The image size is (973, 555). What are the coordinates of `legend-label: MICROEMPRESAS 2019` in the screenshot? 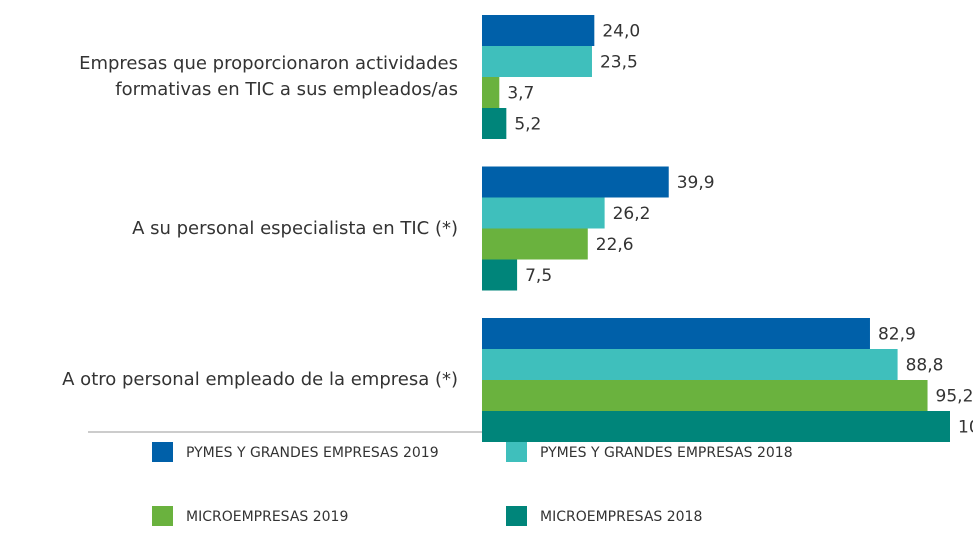 It's located at (267, 517).